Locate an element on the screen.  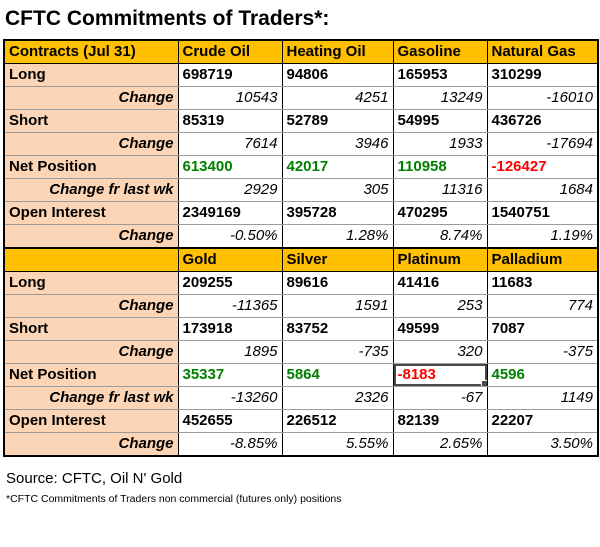
data-cell: 470295 is located at coordinates (440, 213).